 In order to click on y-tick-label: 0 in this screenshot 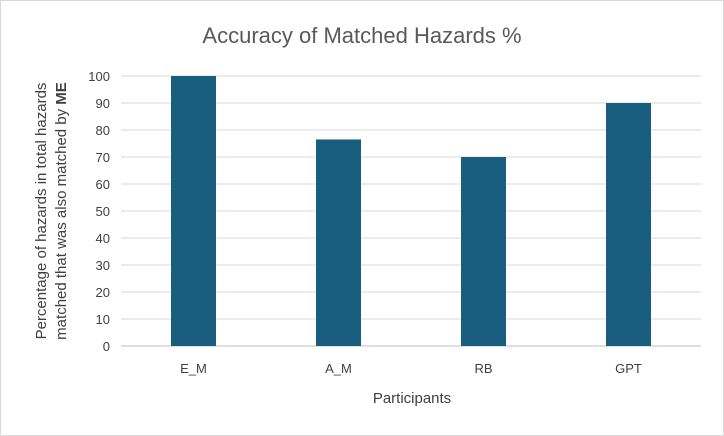, I will do `click(106, 346)`.